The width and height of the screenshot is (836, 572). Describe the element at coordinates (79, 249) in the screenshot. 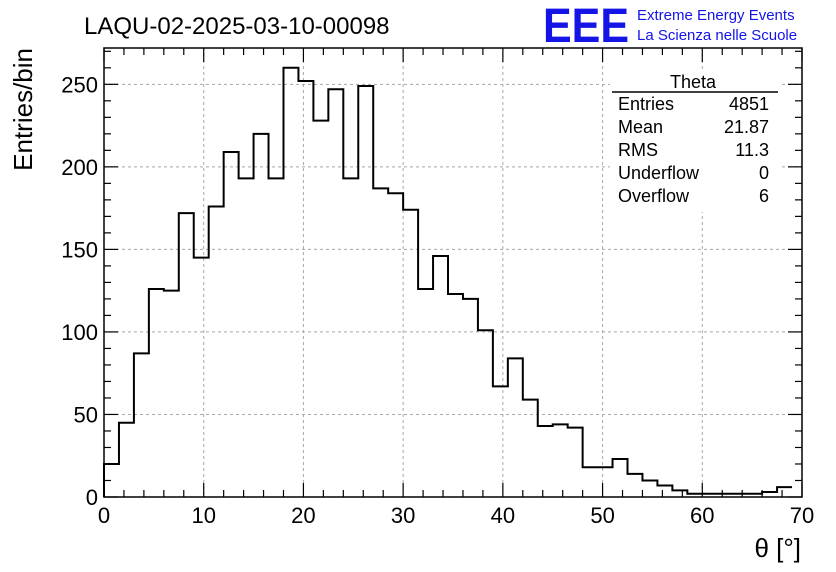

I see `y-tick-label-150: 150` at that location.